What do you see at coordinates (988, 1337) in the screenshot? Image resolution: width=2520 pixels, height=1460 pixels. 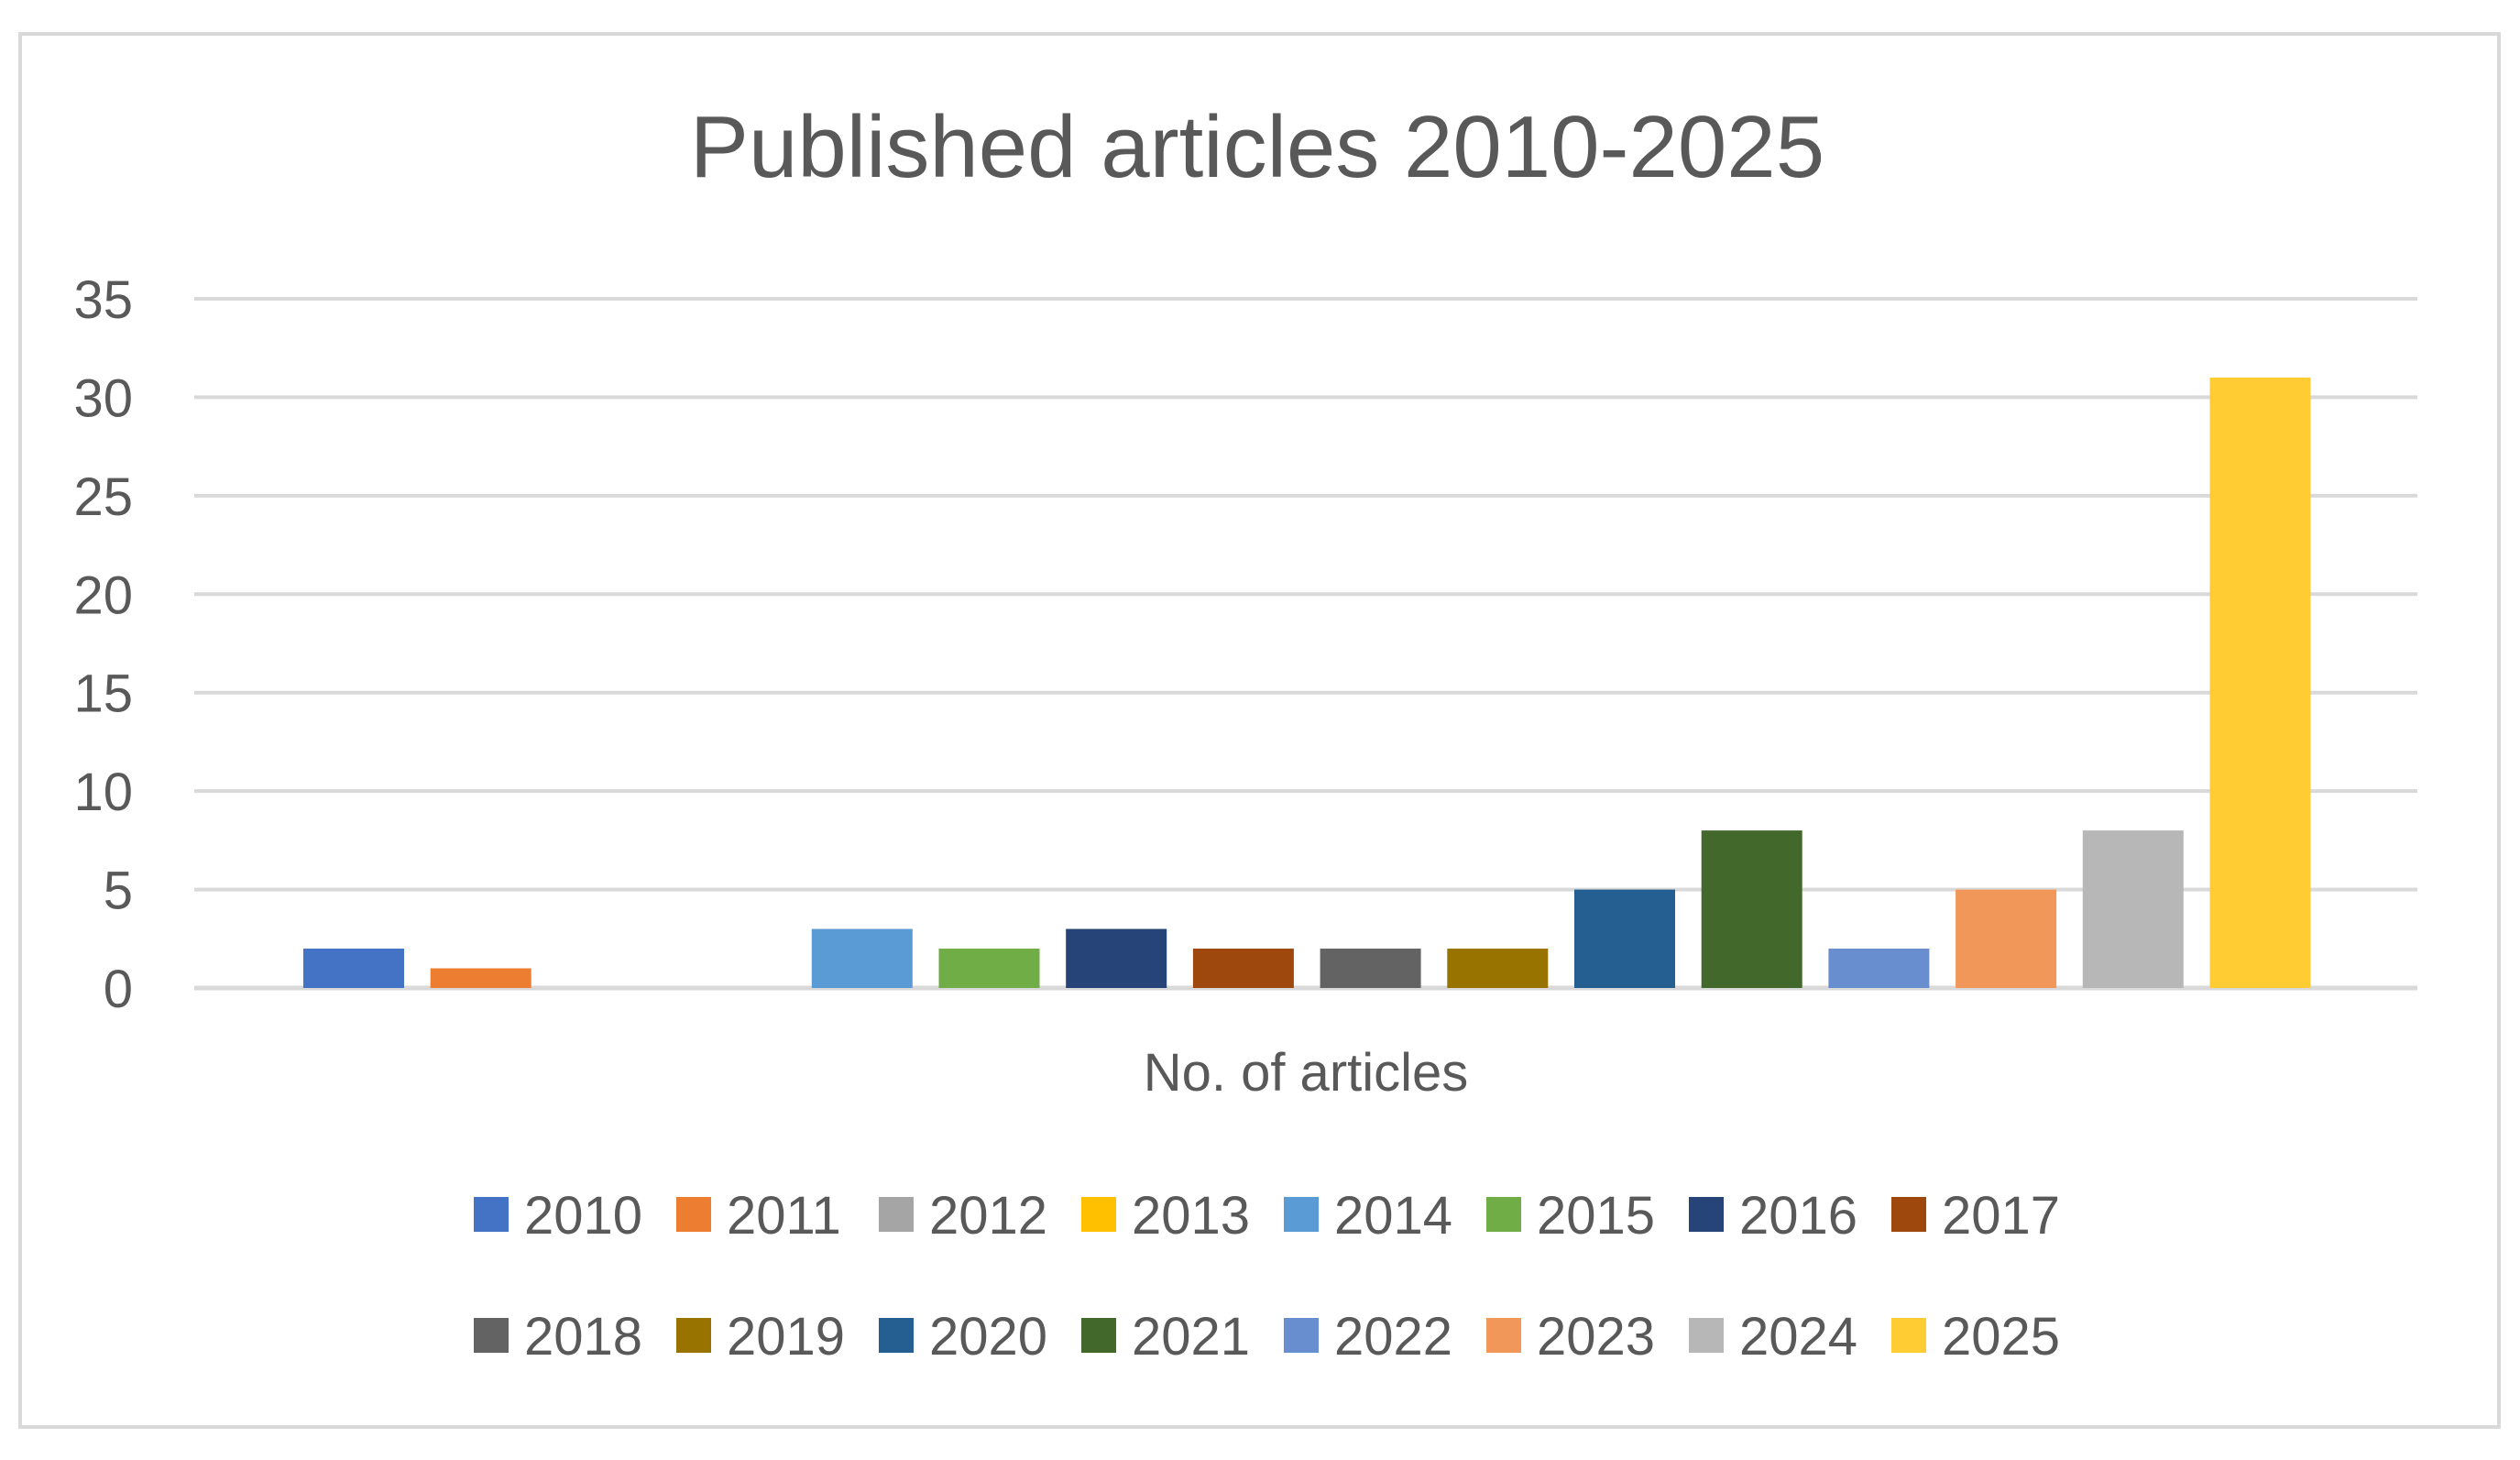 I see `legend-label-2020: 2020` at bounding box center [988, 1337].